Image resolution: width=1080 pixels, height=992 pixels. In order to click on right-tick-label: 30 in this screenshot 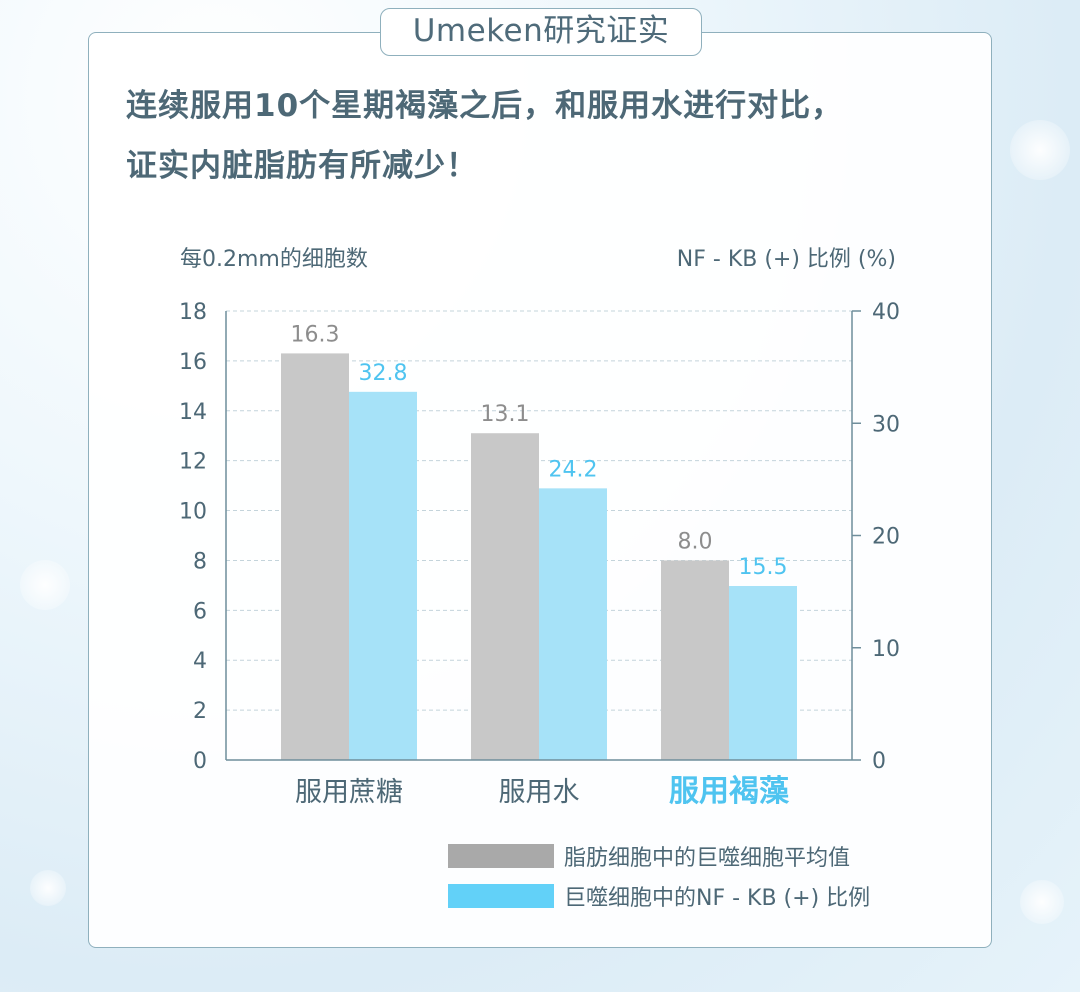, I will do `click(886, 424)`.